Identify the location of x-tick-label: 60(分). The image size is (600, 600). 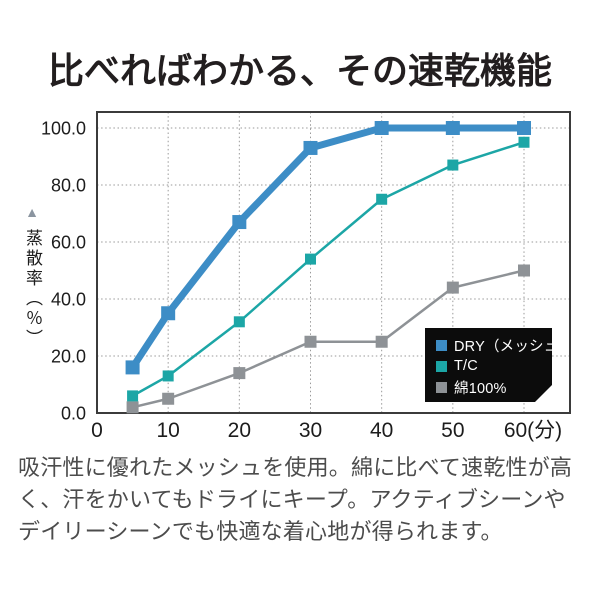
(533, 430).